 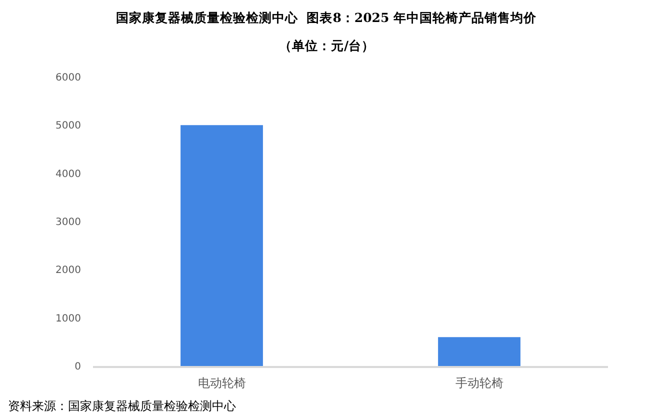 What do you see at coordinates (327, 17) in the screenshot?
I see `chart-title: 国家康复器械质量检验检测中心 图表8：2025 年中国轮椅产品销售均价` at bounding box center [327, 17].